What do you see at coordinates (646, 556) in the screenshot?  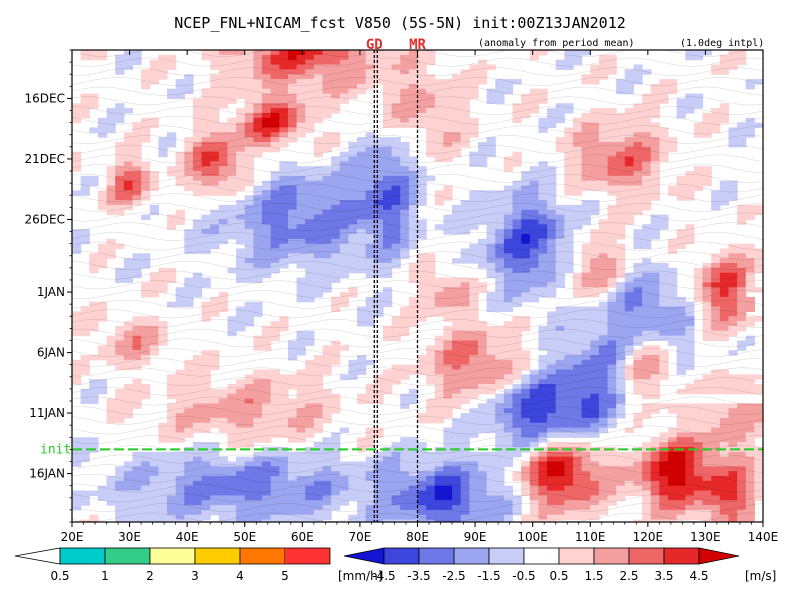 I see `wind-cb-swatch` at bounding box center [646, 556].